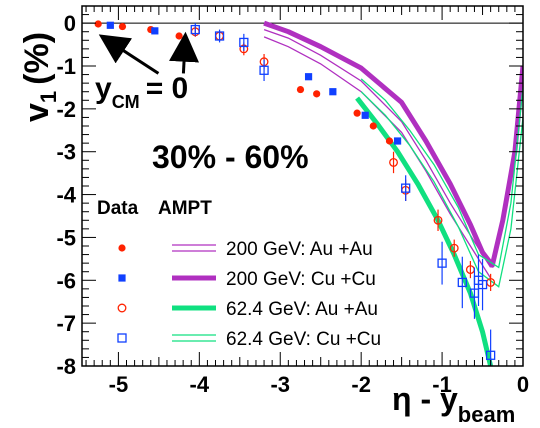 This screenshot has height=428, width=540. What do you see at coordinates (230, 157) in the screenshot?
I see `centrality-label: 30% - 60%` at bounding box center [230, 157].